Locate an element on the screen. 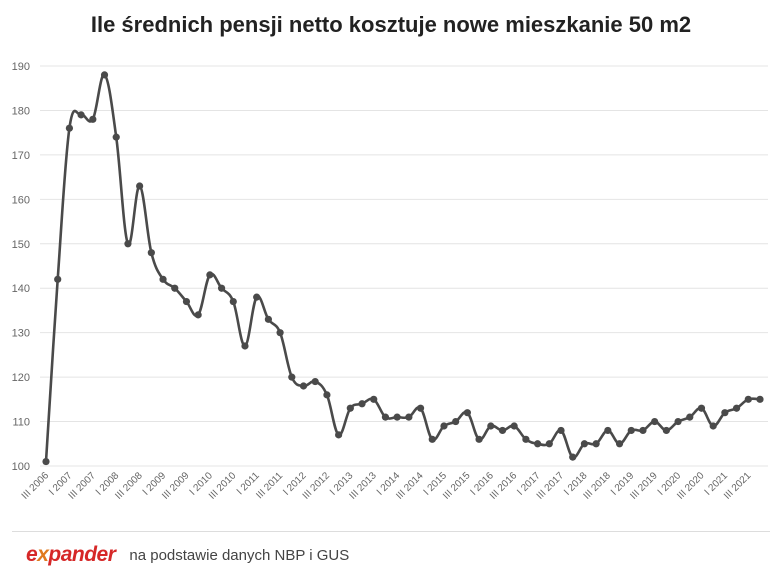 The image size is (782, 570). footer-divider is located at coordinates (391, 531).